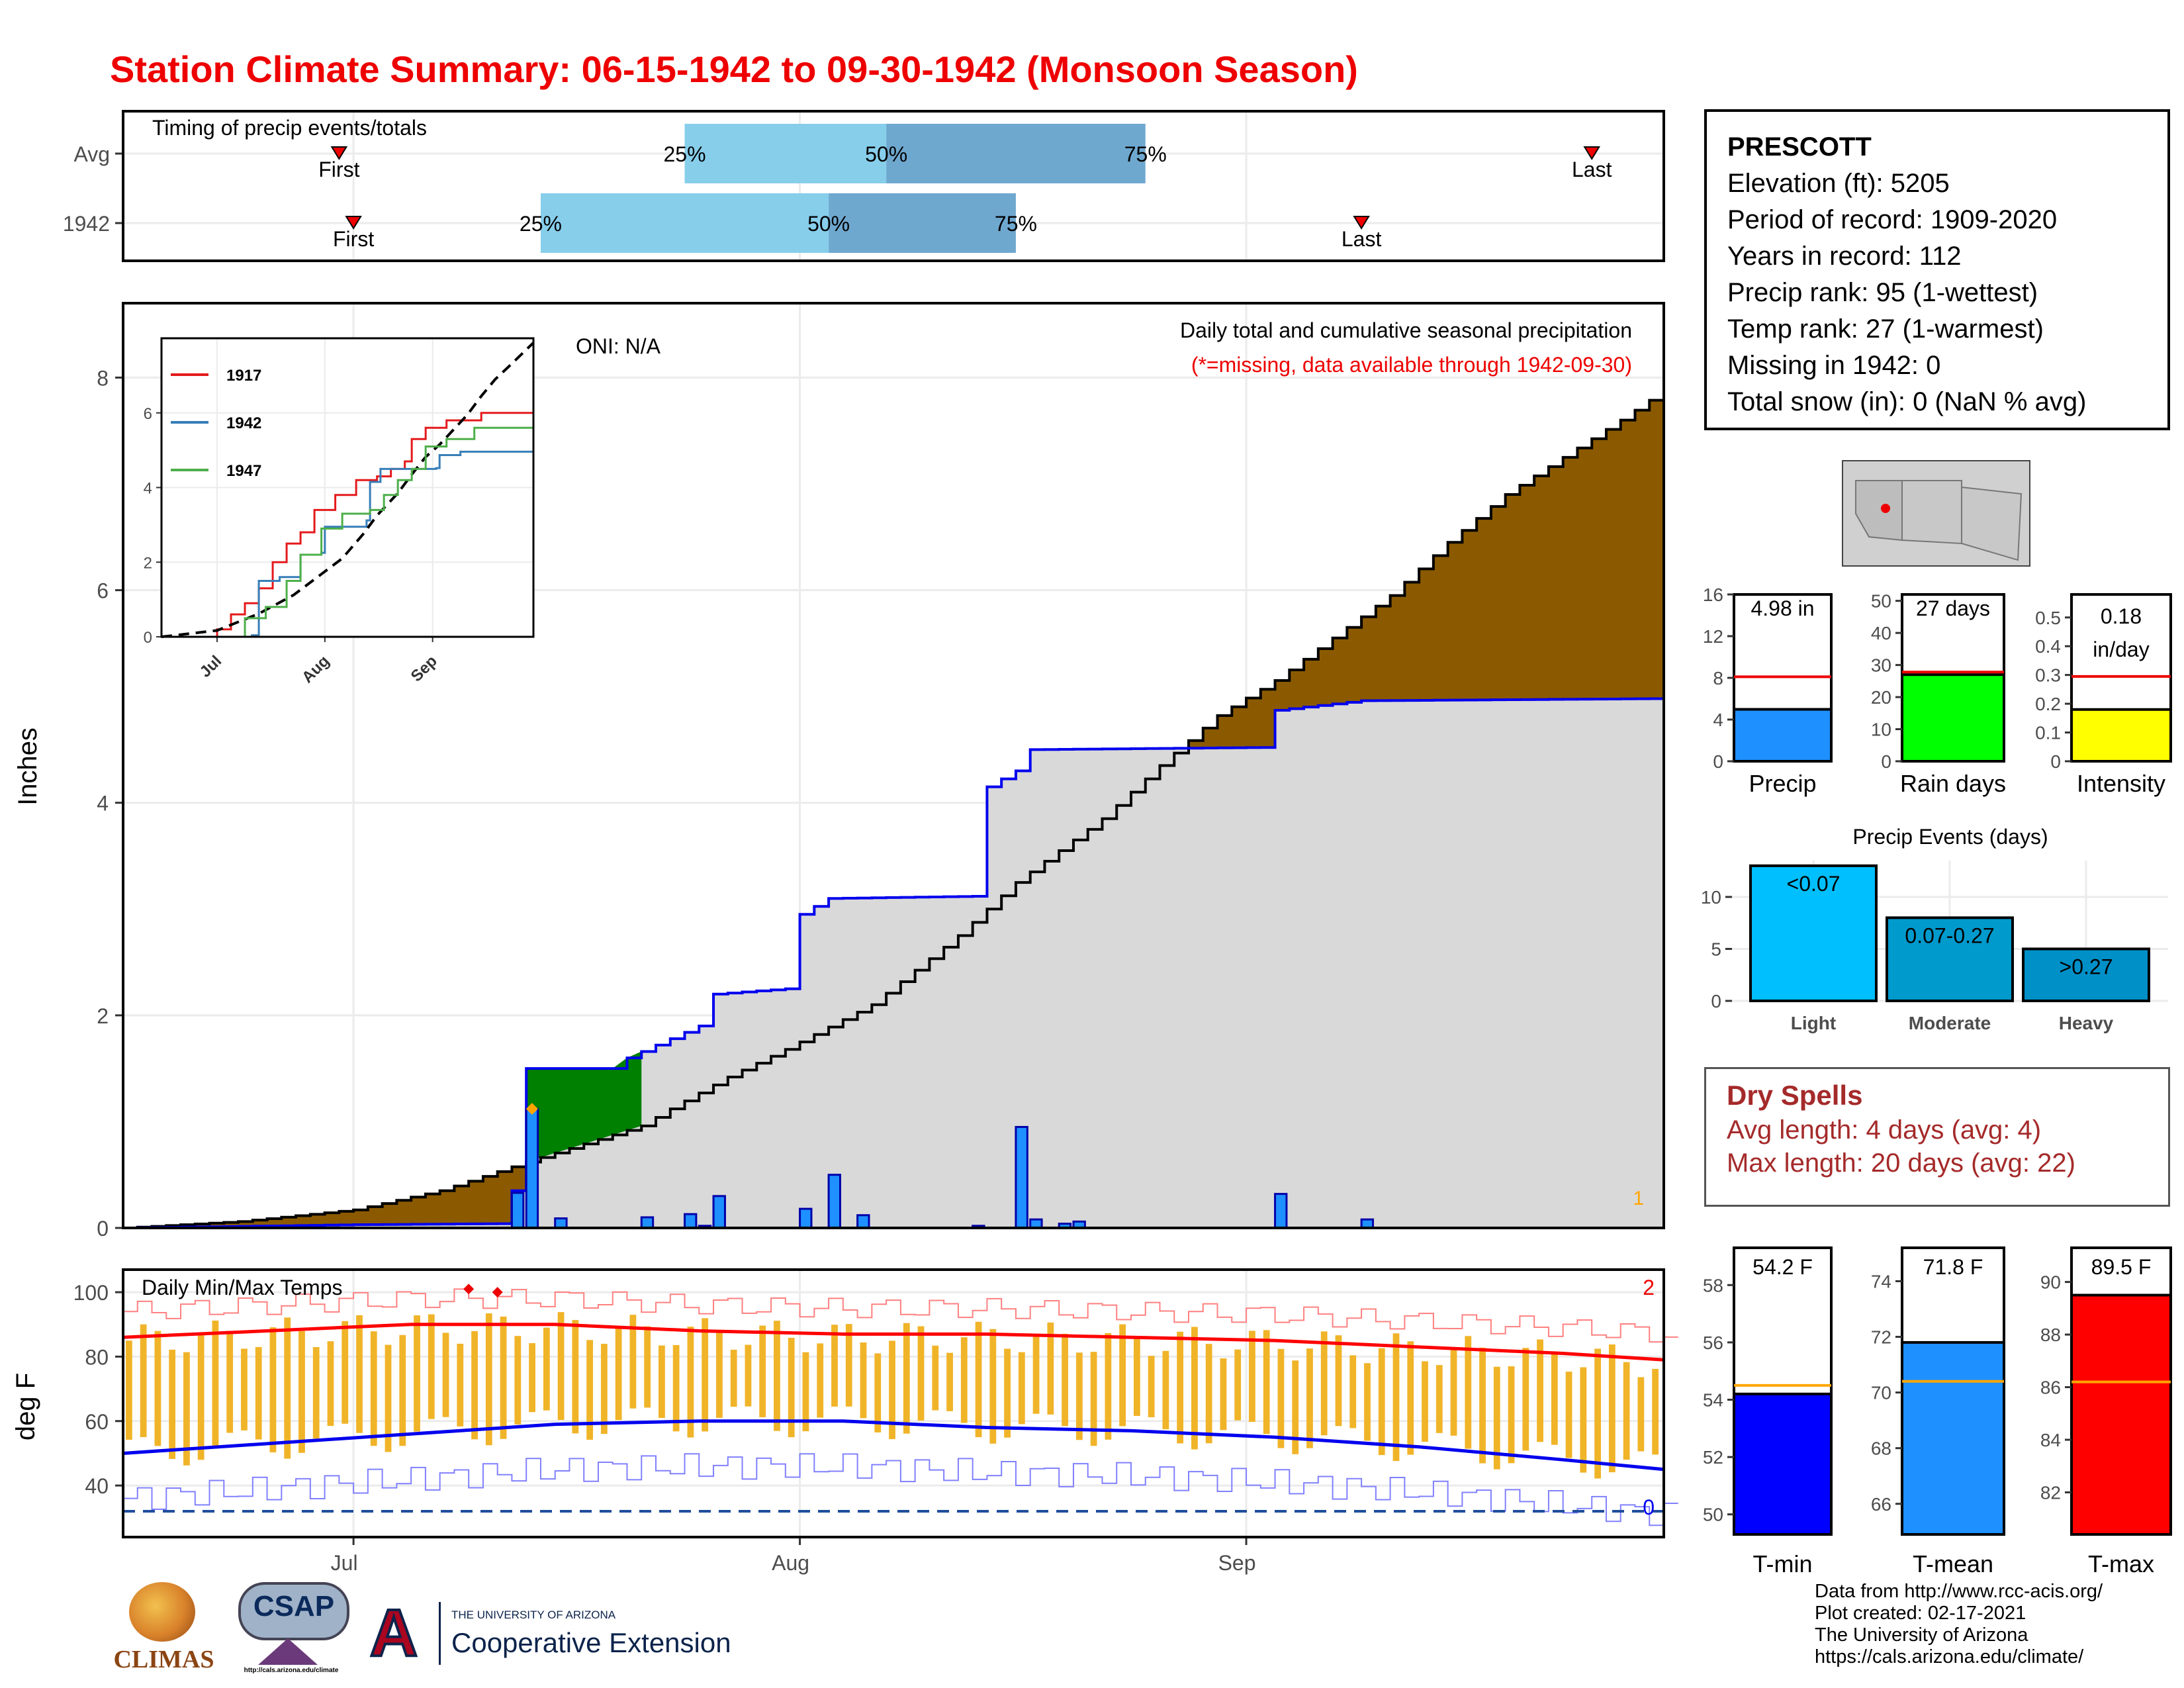 Image resolution: width=2184 pixels, height=1688 pixels. I want to click on station-years: Years in record: 112, so click(1844, 256).